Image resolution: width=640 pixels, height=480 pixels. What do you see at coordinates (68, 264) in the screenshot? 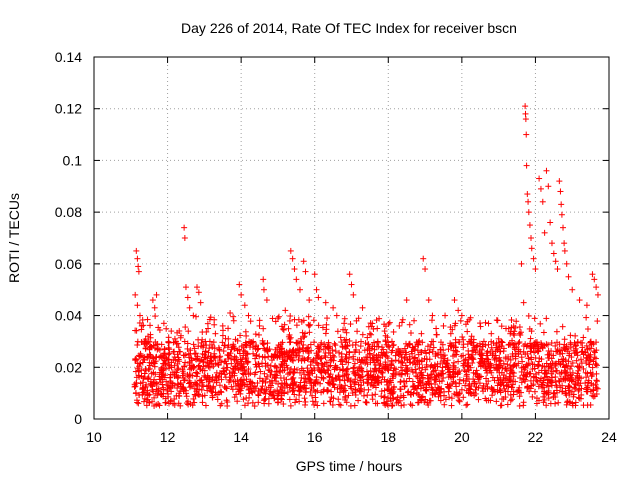
I see `y-tick-label: 0.06` at bounding box center [68, 264].